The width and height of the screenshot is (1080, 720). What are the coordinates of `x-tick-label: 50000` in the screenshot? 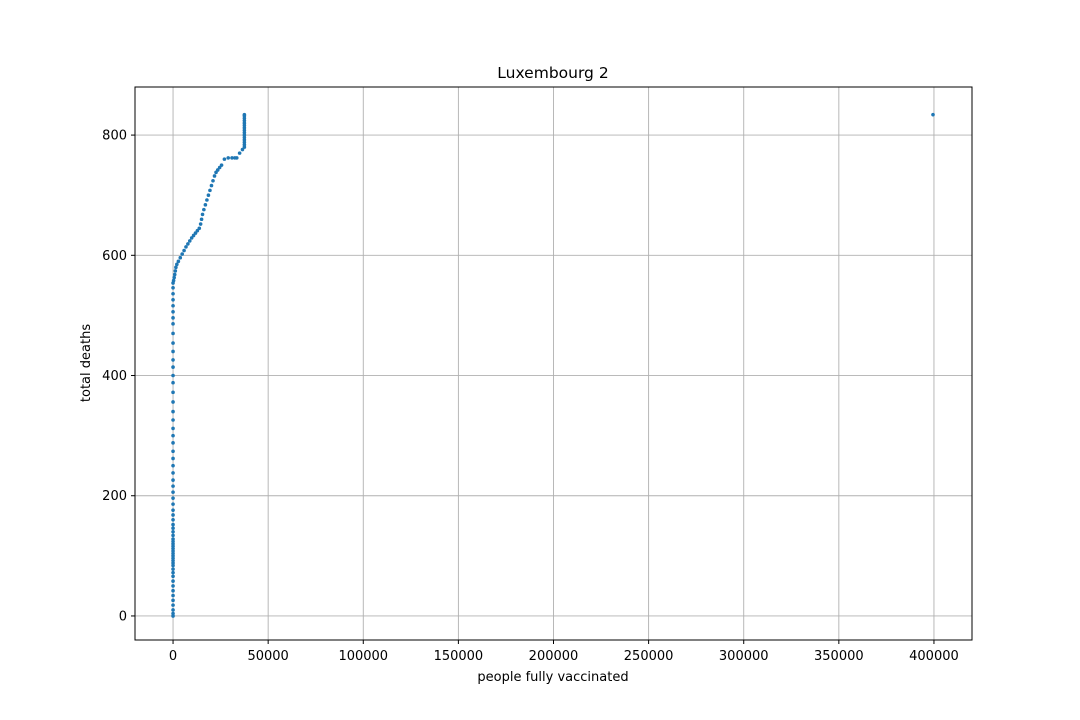 It's located at (267, 656).